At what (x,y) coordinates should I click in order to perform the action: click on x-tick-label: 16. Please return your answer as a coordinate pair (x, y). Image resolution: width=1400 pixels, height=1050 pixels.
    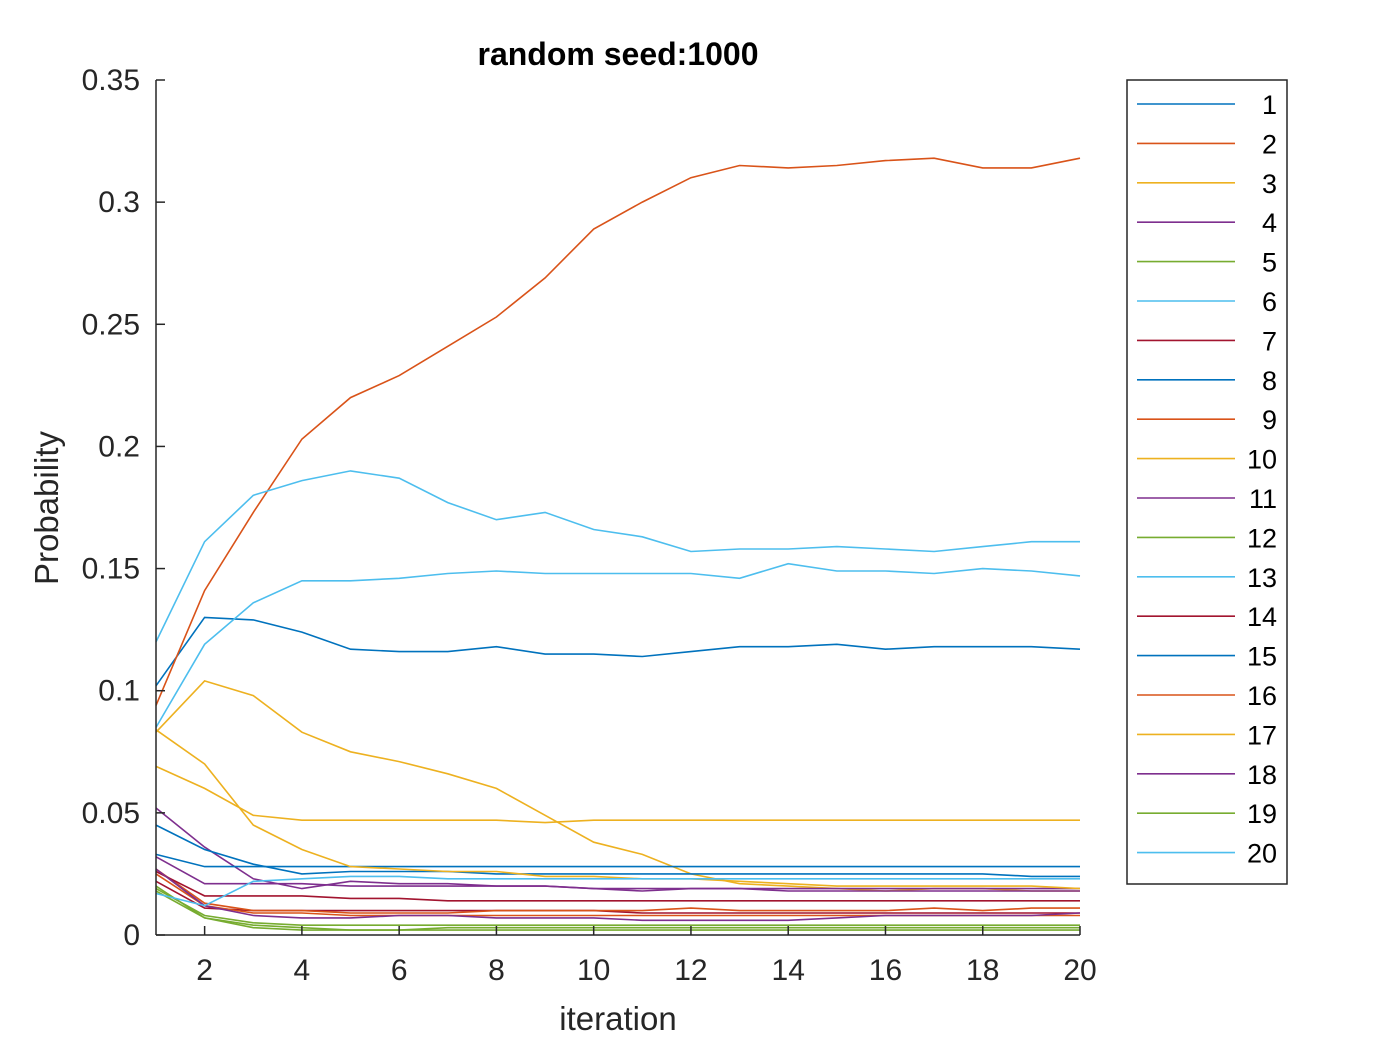
    Looking at the image, I should click on (885, 970).